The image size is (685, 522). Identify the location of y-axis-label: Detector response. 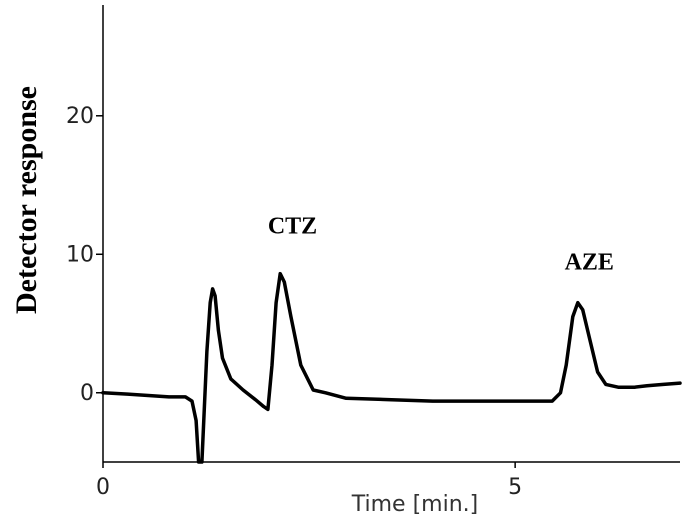
(26, 200).